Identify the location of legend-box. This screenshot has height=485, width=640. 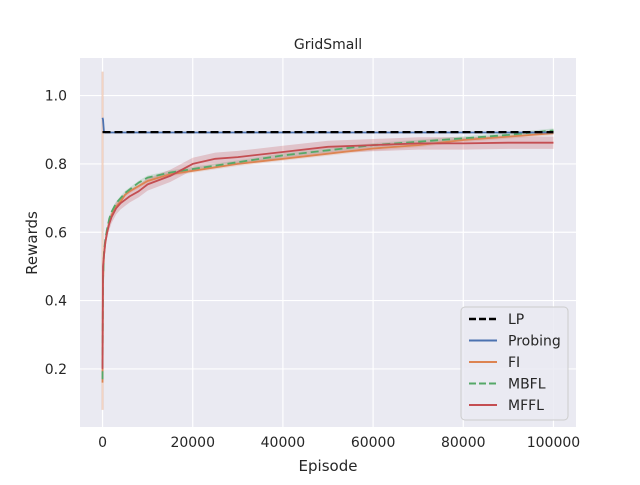
(514, 363).